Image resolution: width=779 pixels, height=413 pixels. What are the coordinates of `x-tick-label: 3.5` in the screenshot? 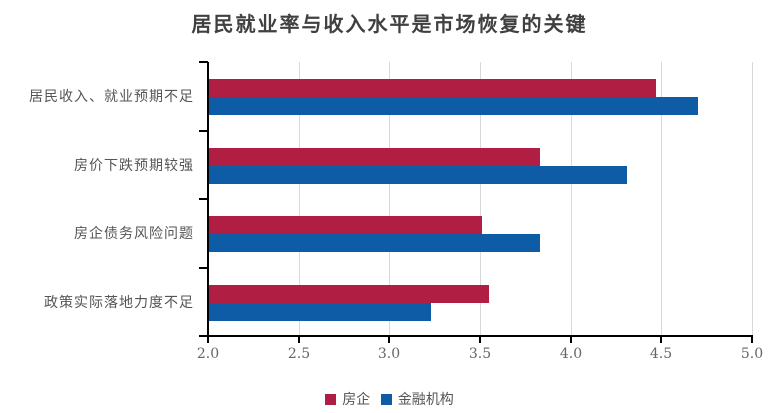 It's located at (480, 354).